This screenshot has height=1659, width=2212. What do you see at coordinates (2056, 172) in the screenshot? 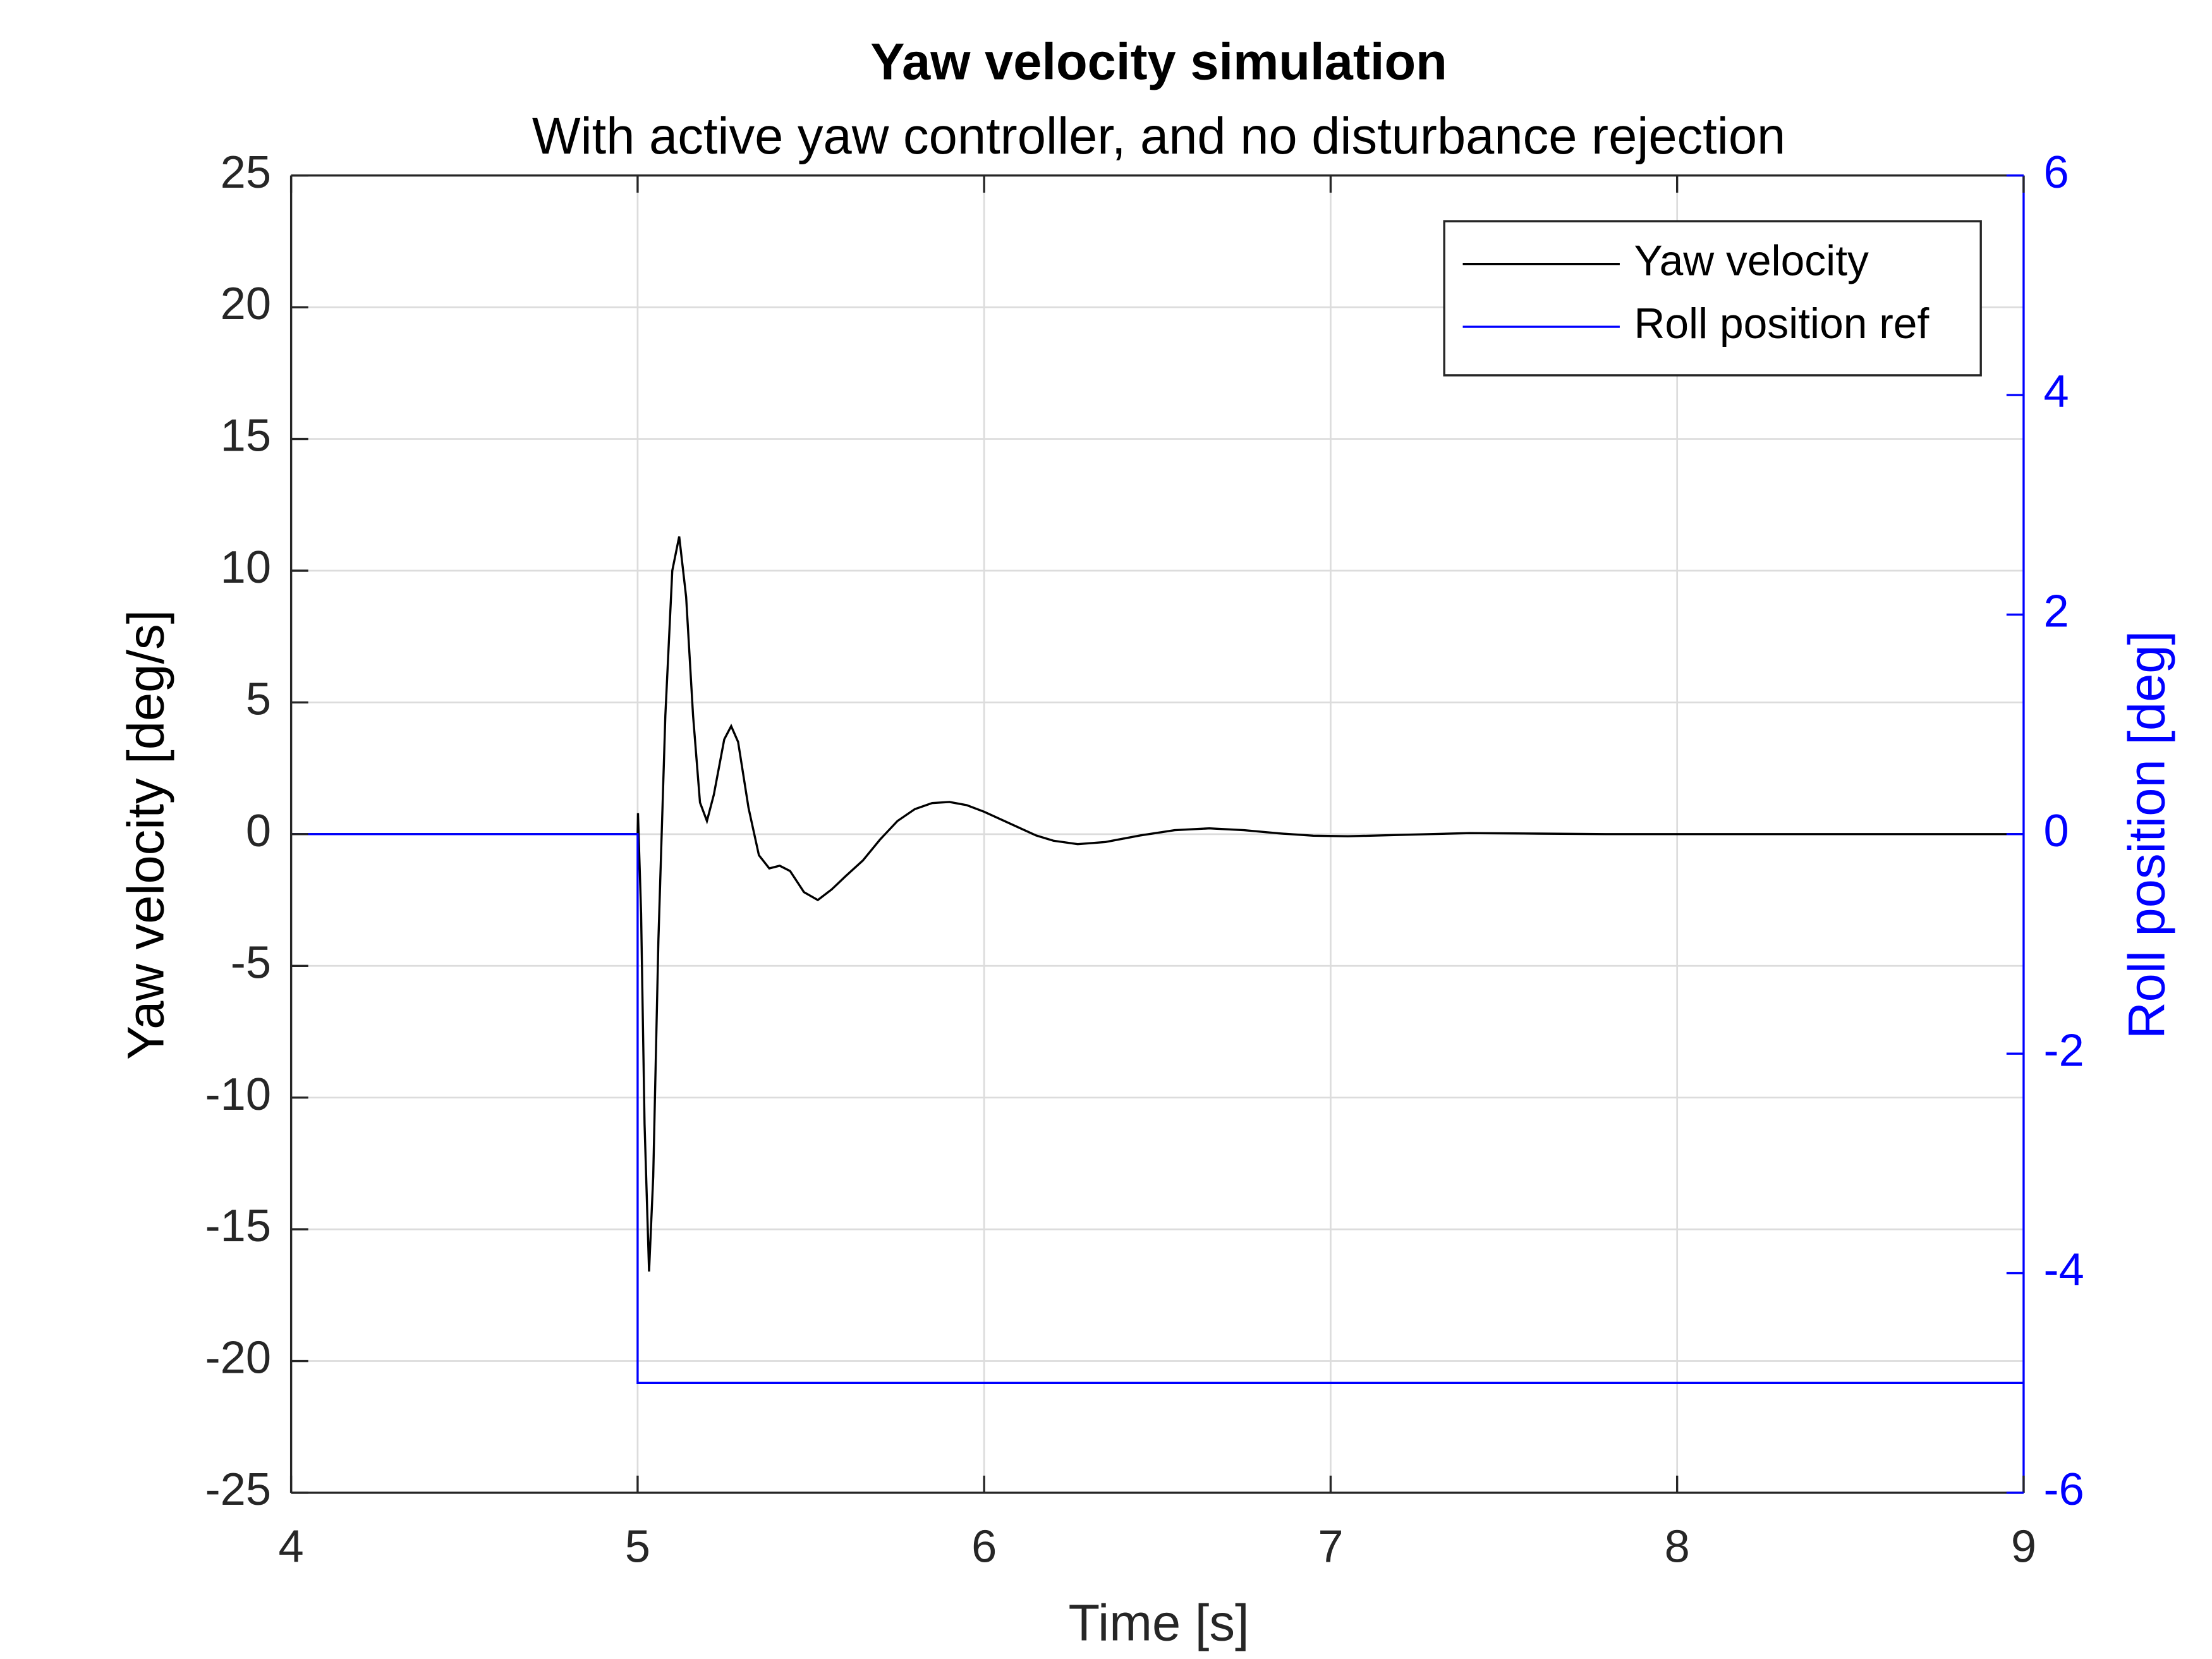
I see `y2-tick-label: 6` at bounding box center [2056, 172].